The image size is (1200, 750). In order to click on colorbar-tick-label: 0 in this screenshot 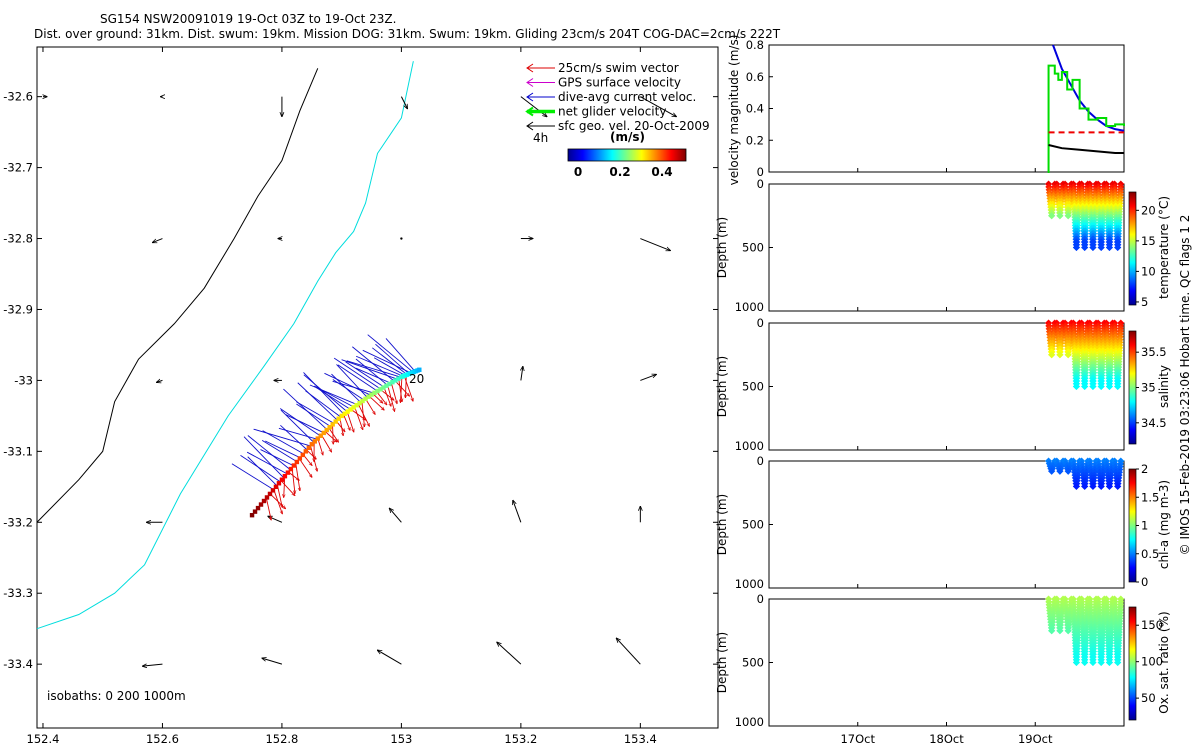, I will do `click(1144, 582)`.